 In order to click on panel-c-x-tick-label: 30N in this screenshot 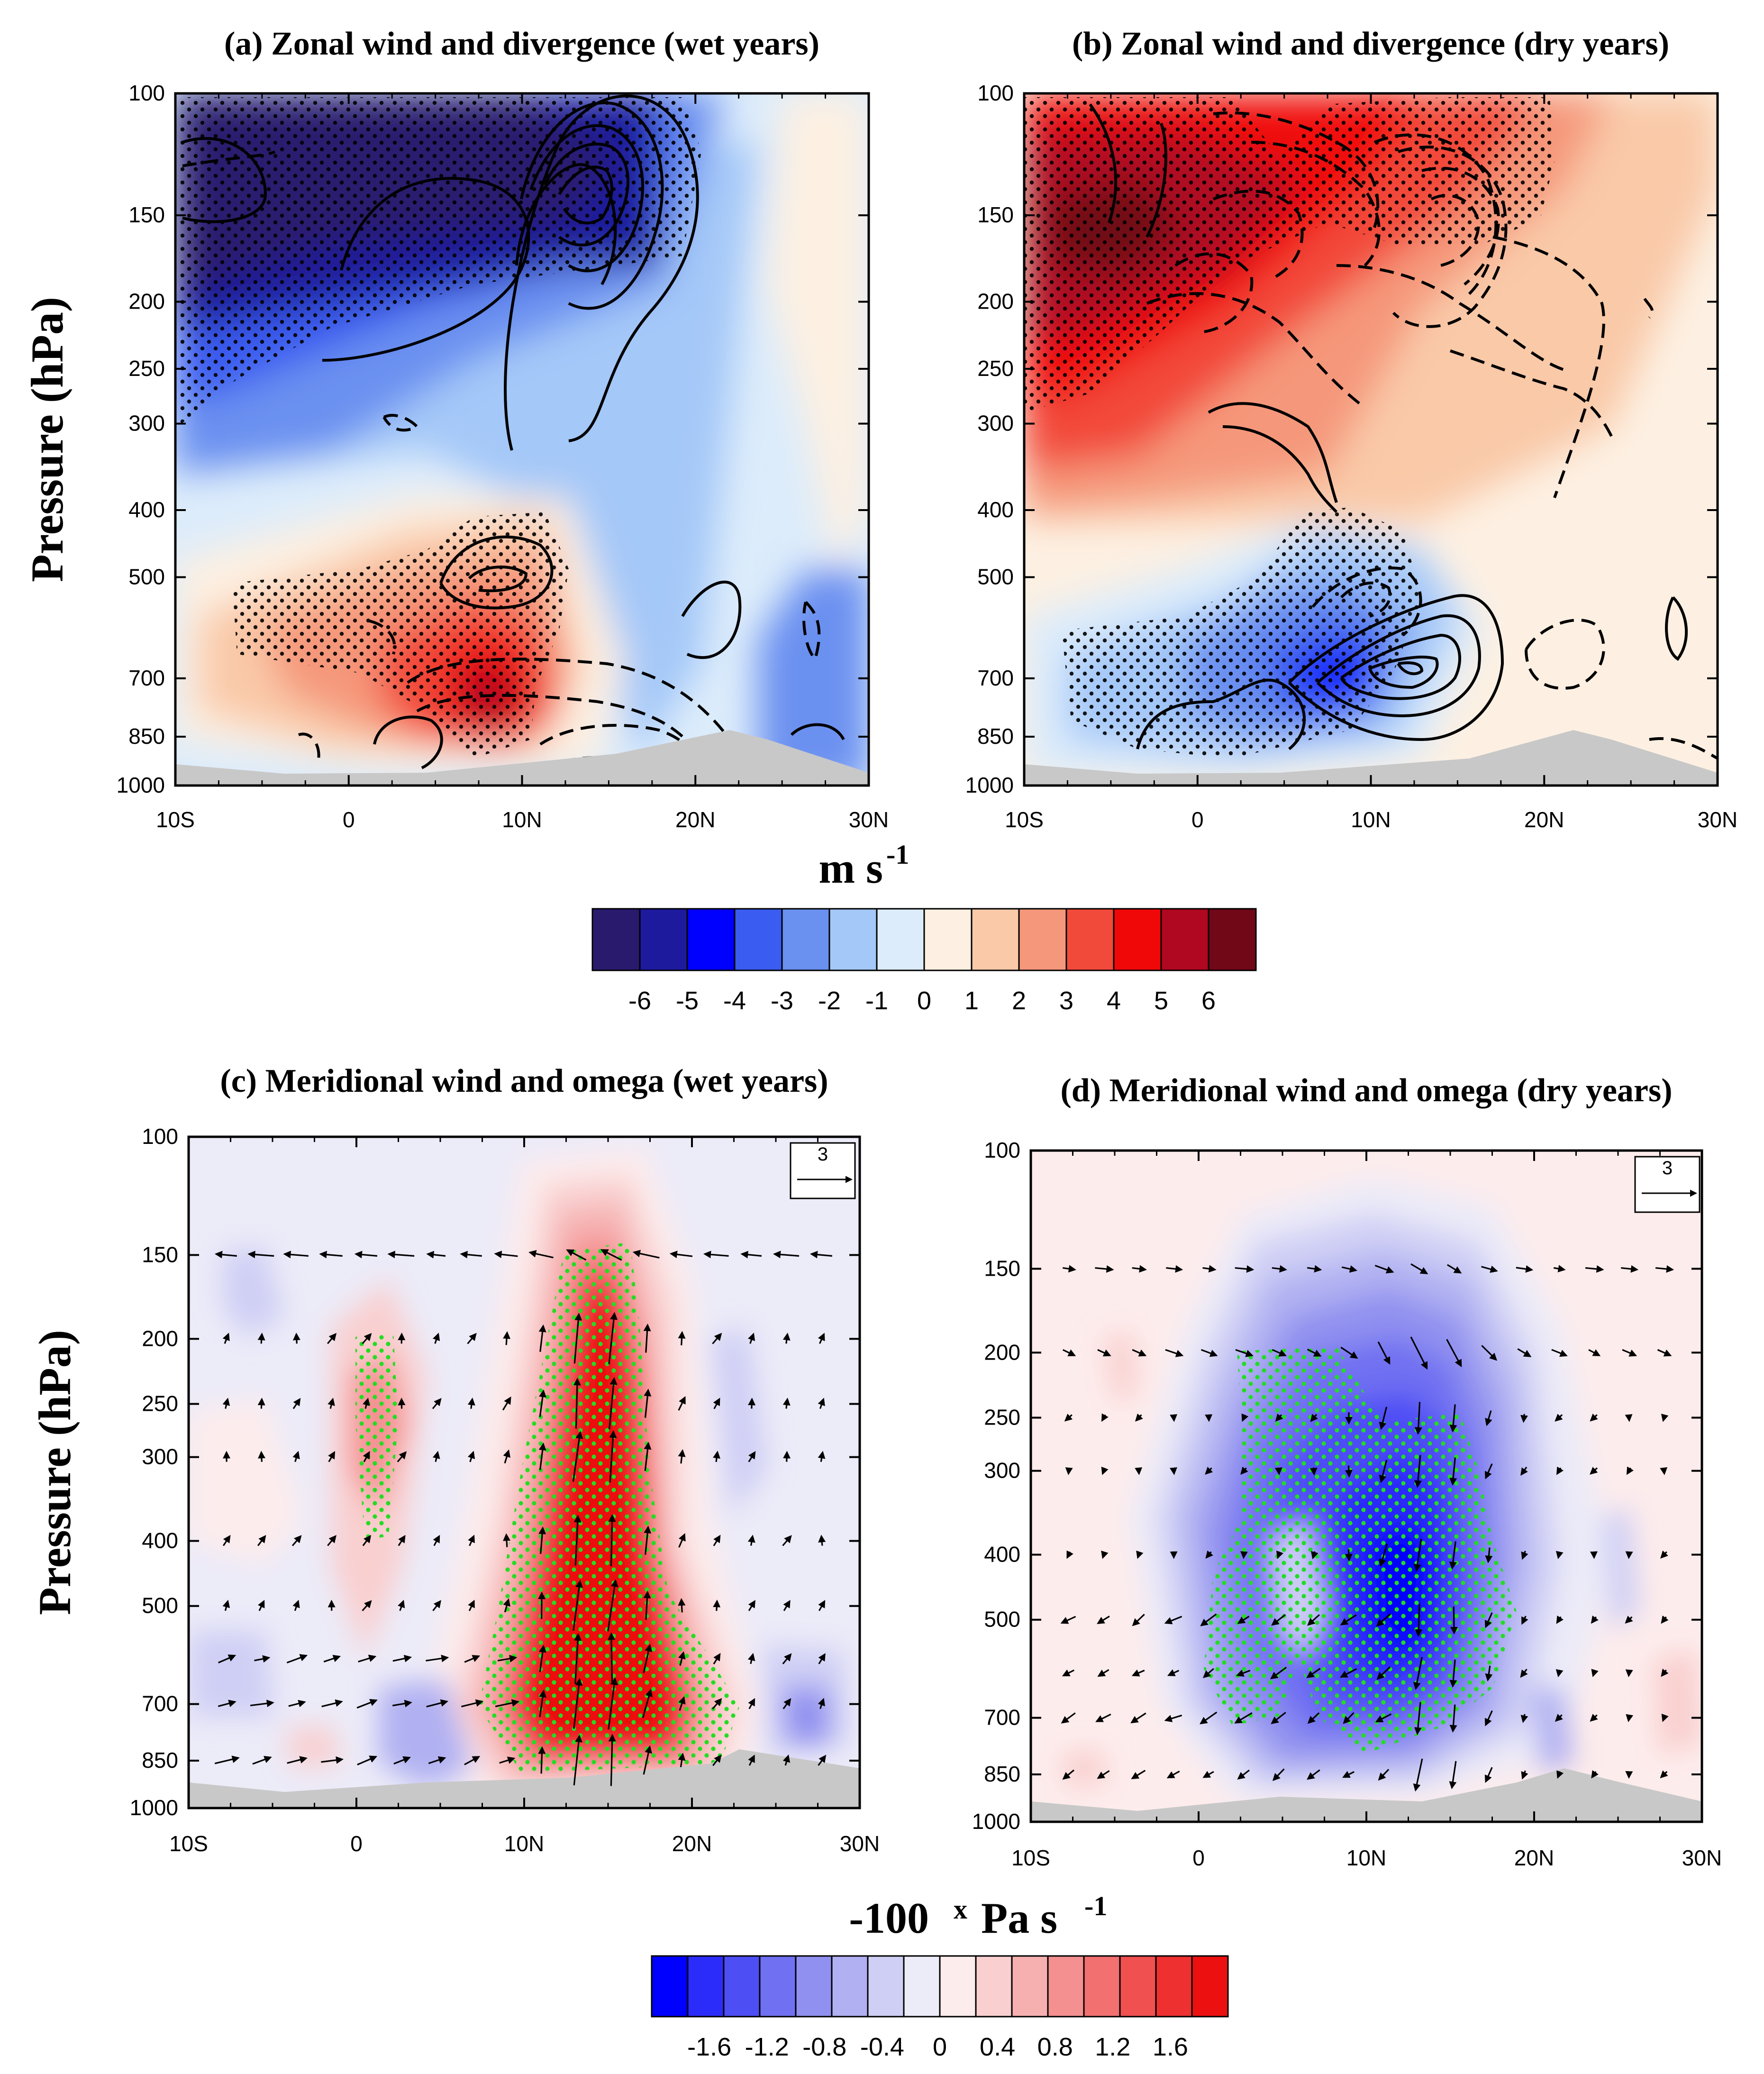, I will do `click(860, 1843)`.